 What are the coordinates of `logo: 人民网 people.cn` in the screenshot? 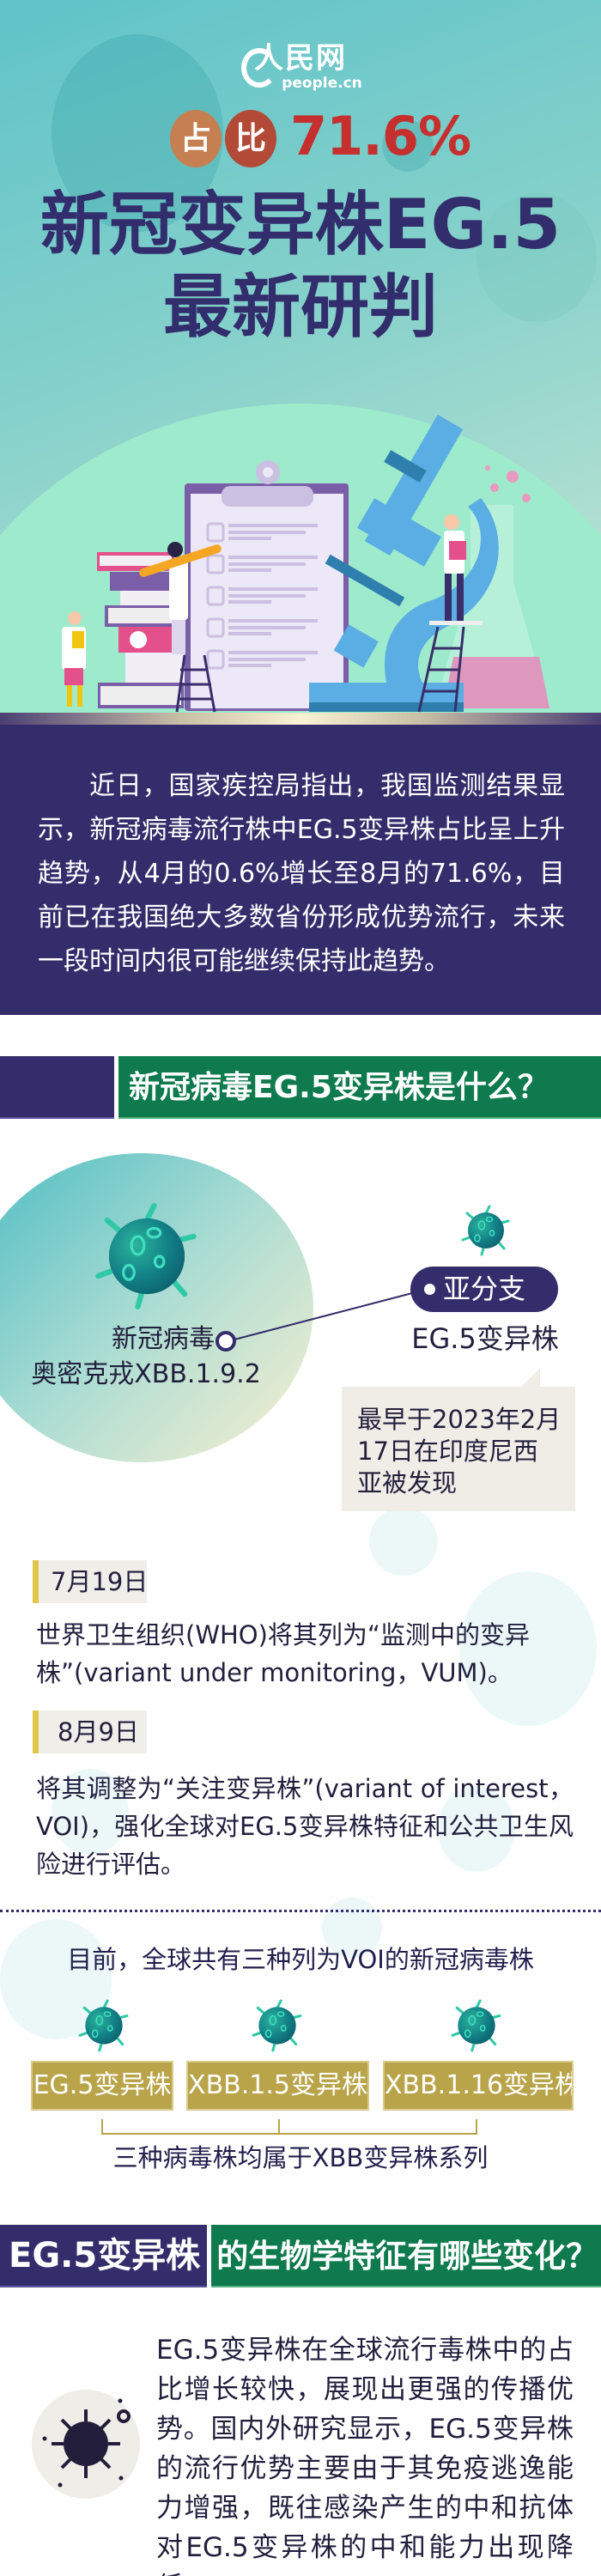 It's located at (300, 63).